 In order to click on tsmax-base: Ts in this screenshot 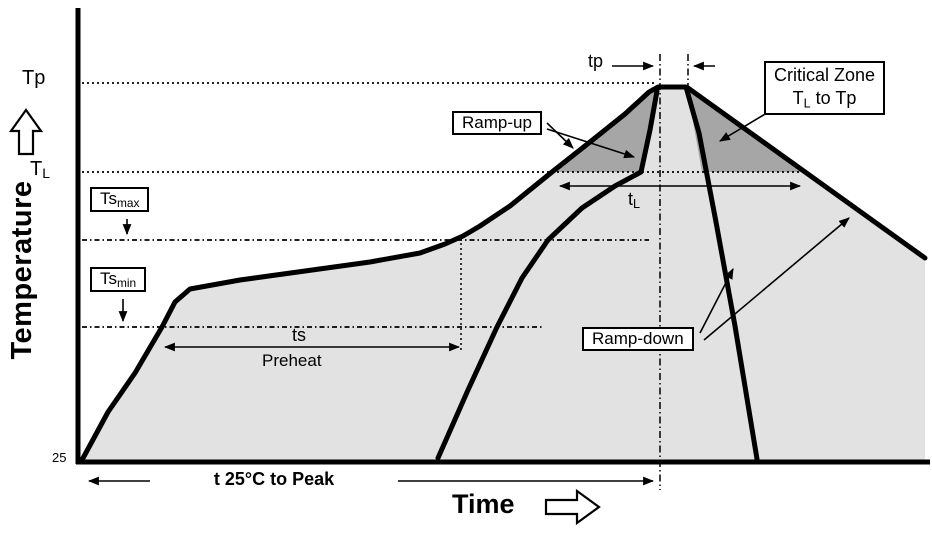, I will do `click(108, 198)`.